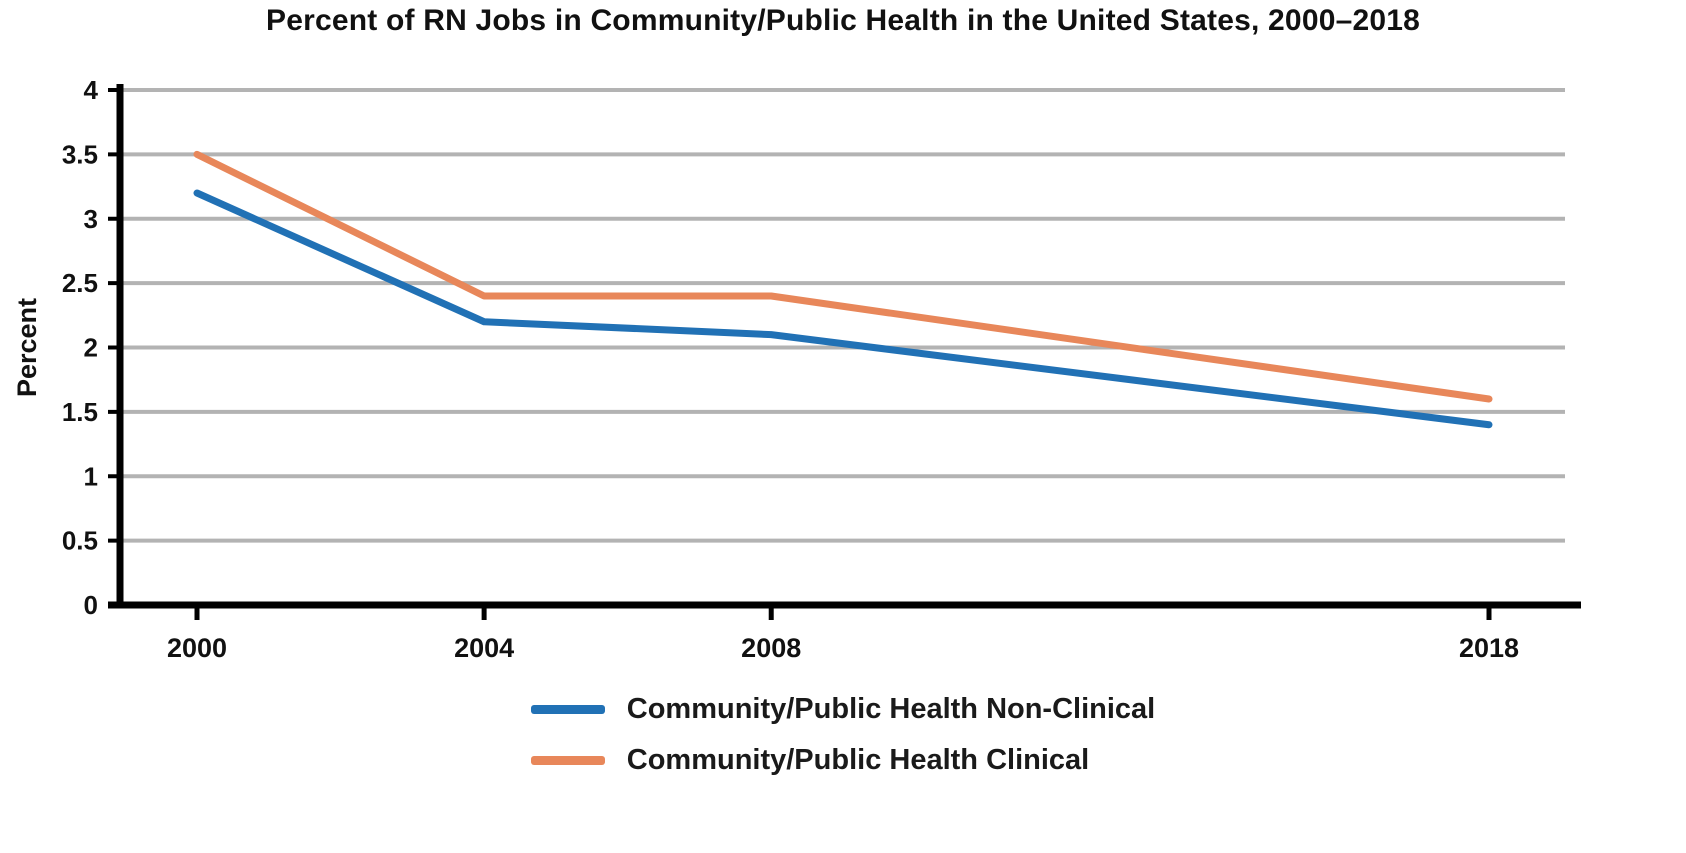  What do you see at coordinates (484, 648) in the screenshot?
I see `x-tick-label: 2004` at bounding box center [484, 648].